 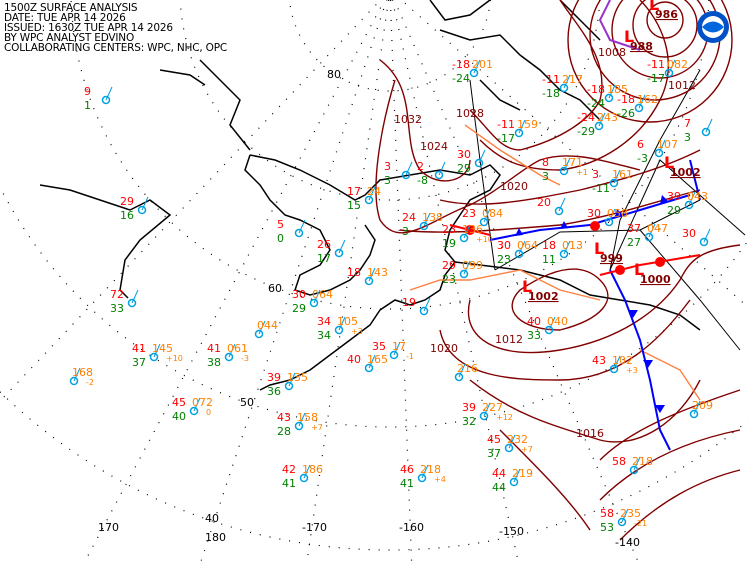 I want to click on station-pressure: 084, so click(x=492, y=213).